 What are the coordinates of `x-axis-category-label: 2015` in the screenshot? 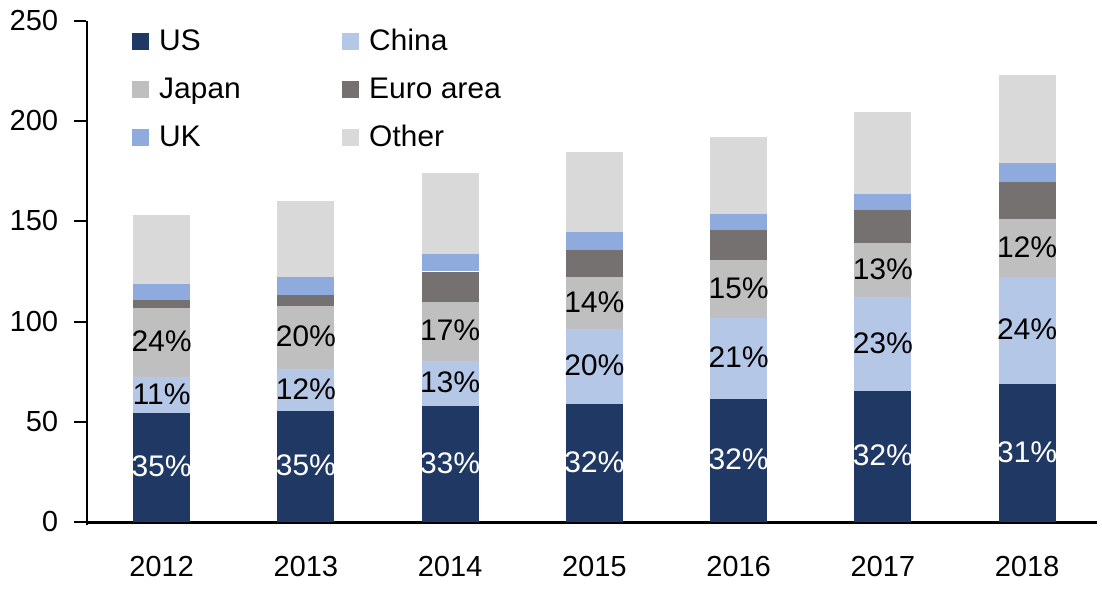 It's located at (594, 567).